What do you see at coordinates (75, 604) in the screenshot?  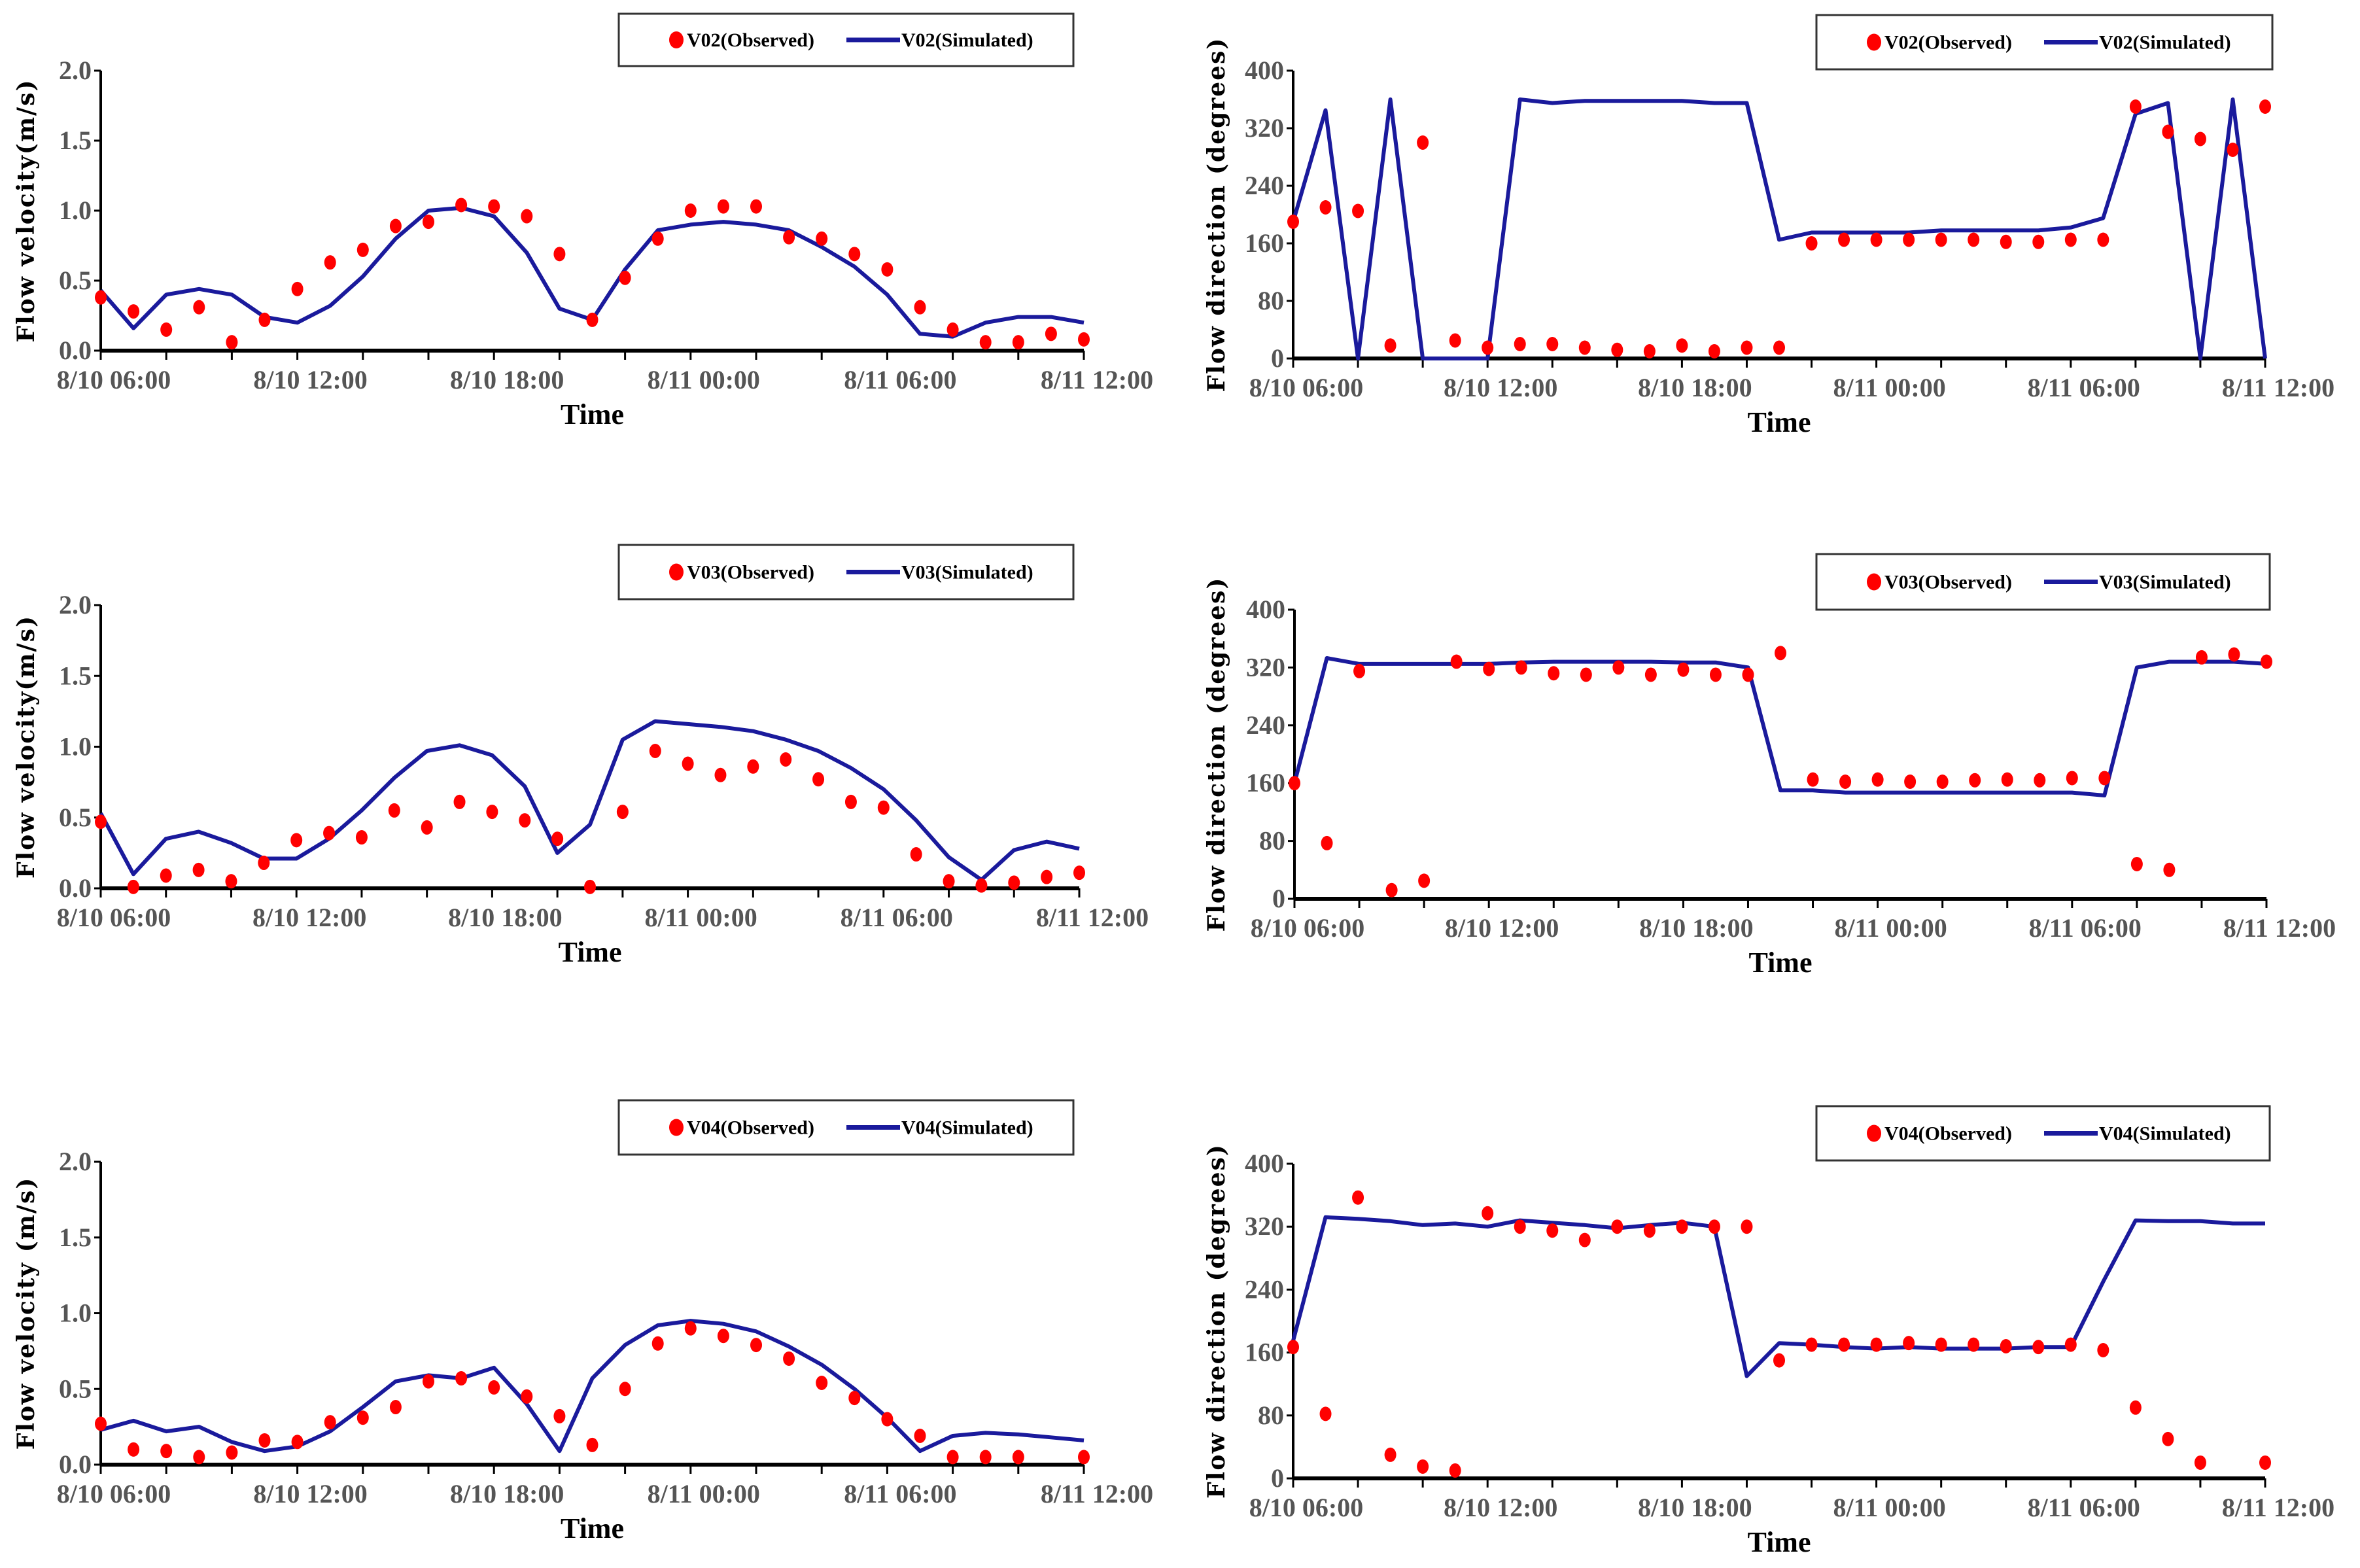 I see `y-tick-label: 2.0` at bounding box center [75, 604].